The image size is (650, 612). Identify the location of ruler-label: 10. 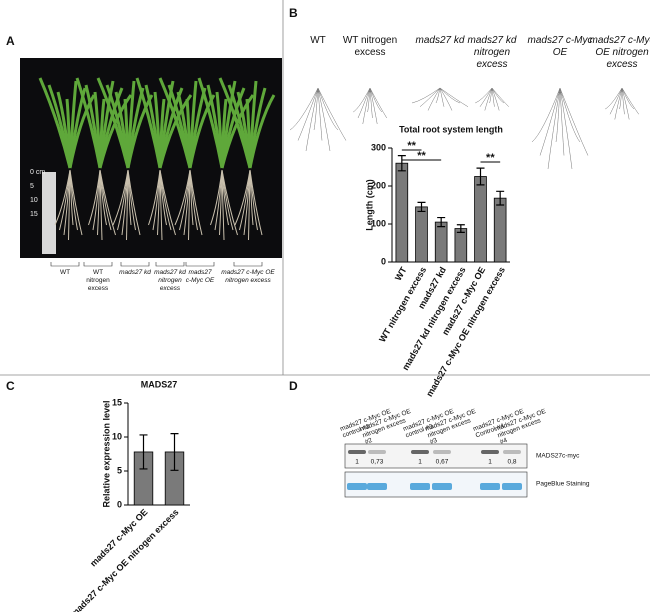
(34, 200).